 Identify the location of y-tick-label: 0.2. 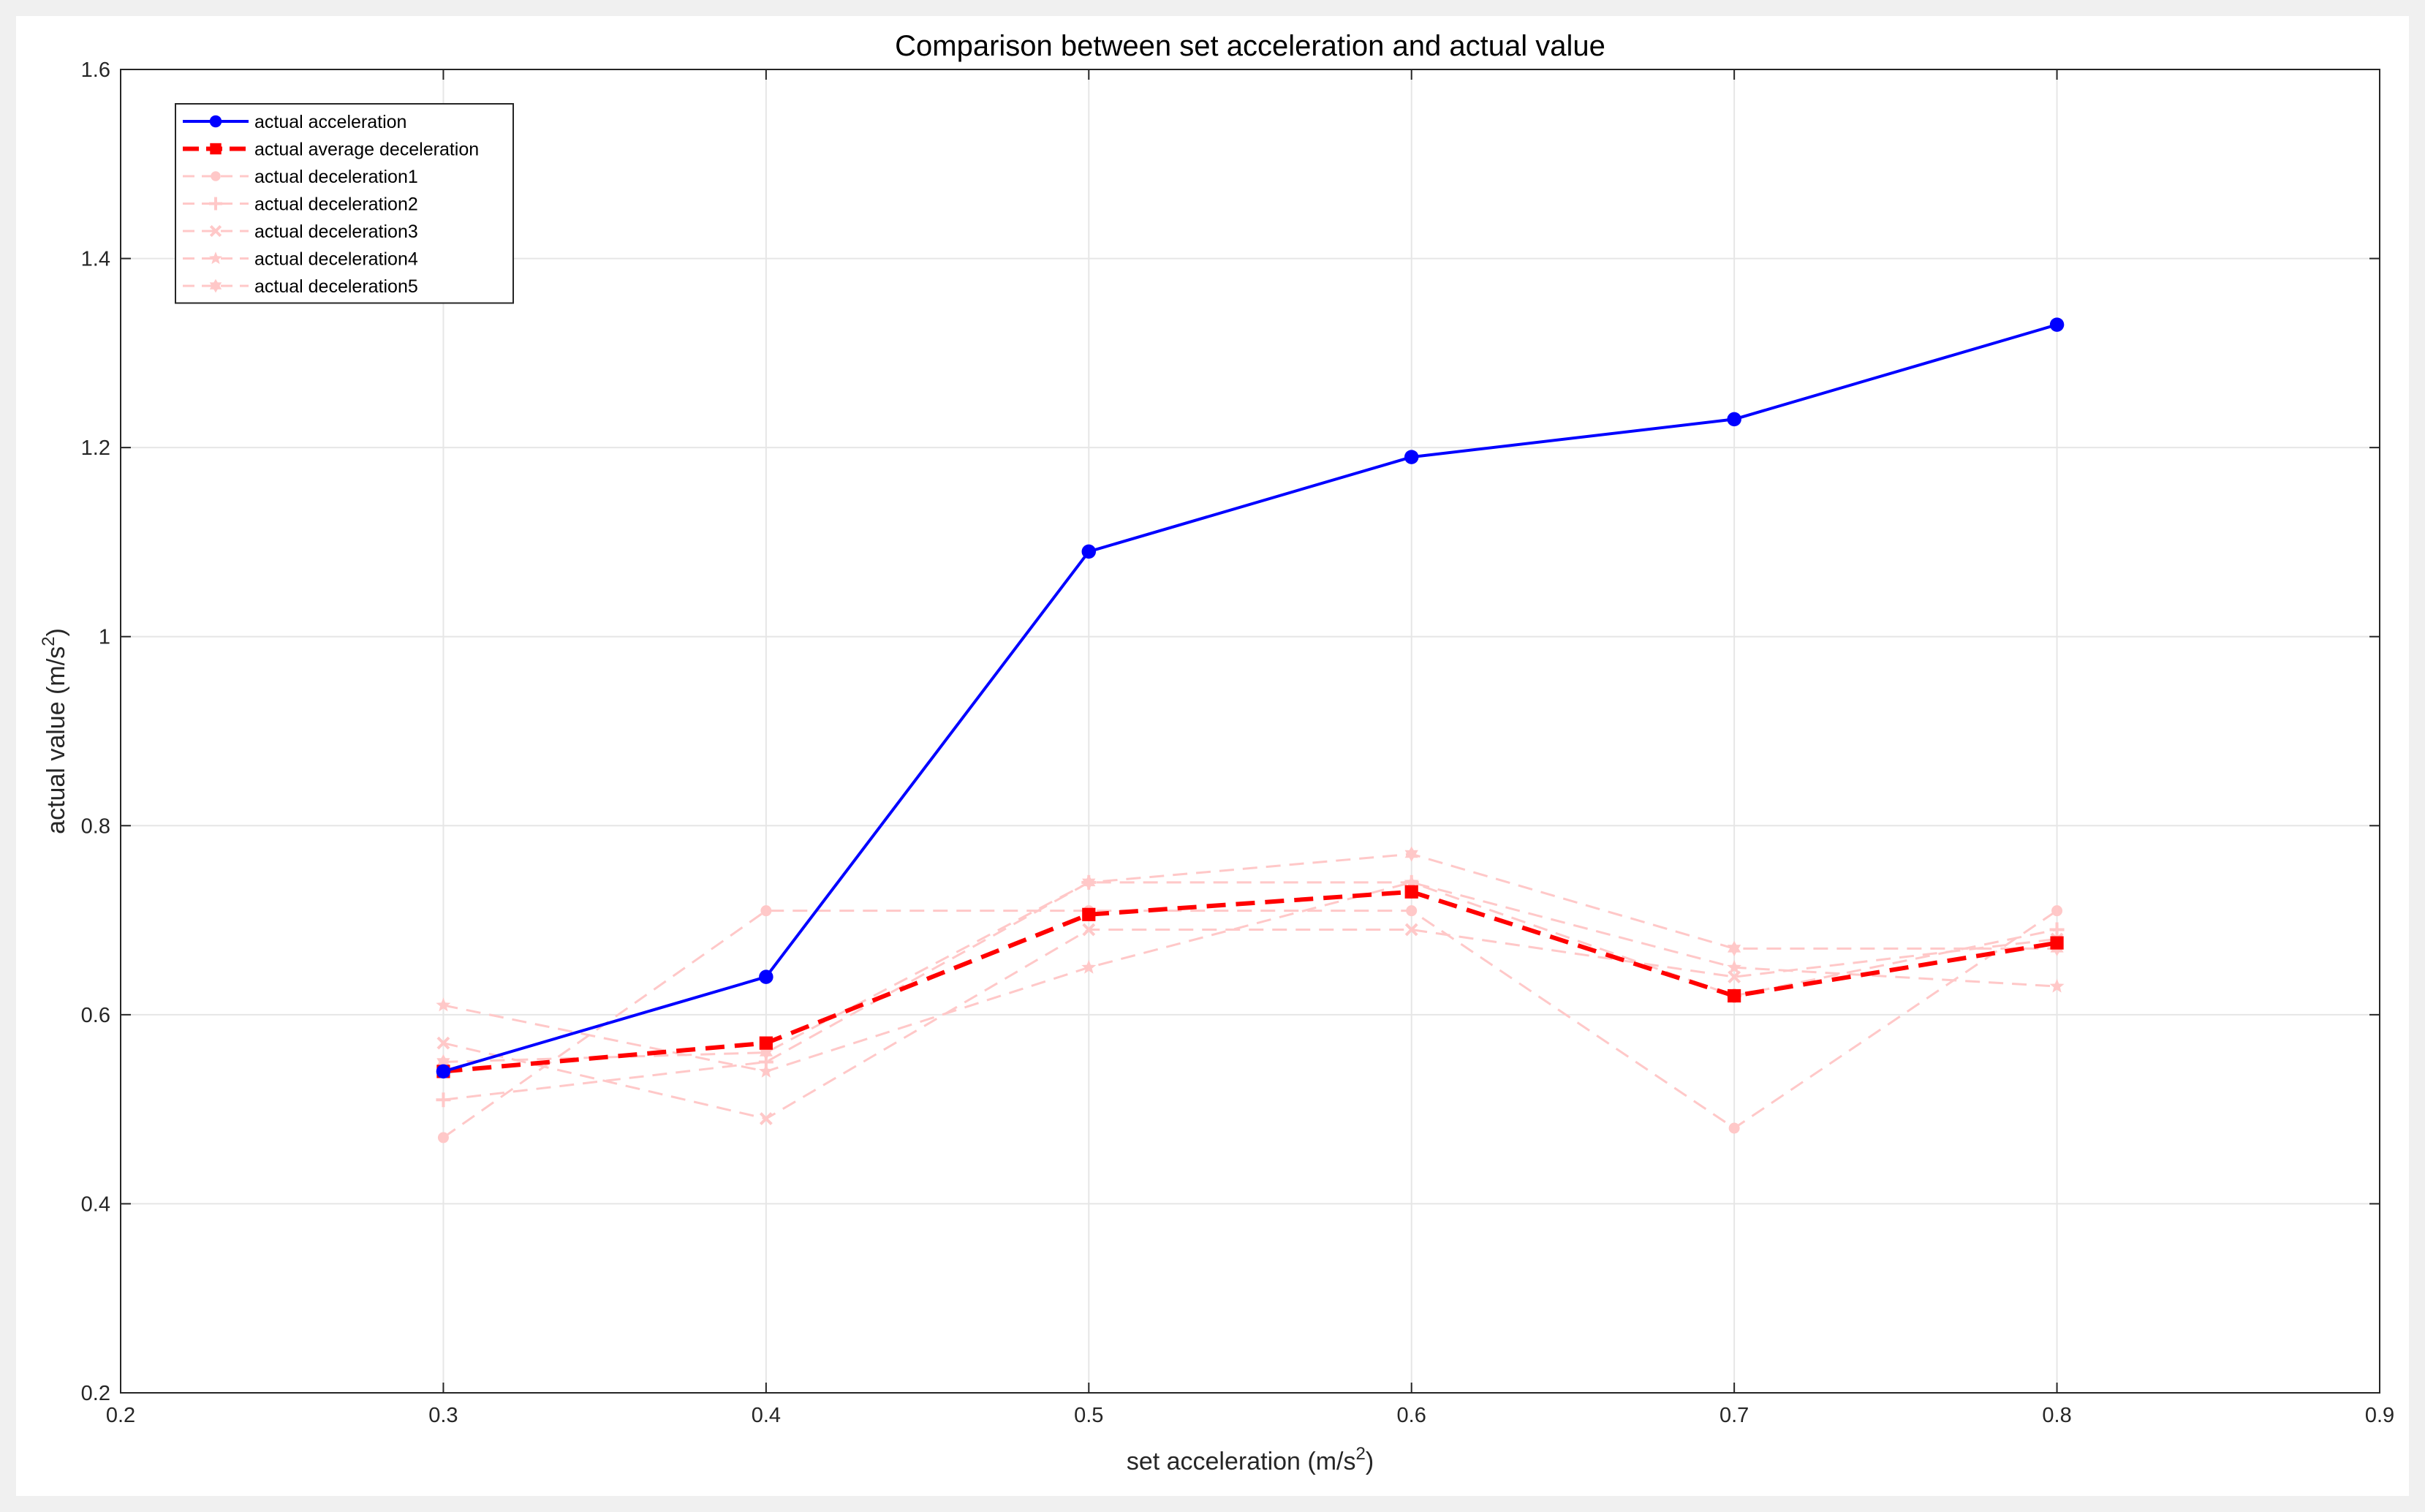
(95, 1393).